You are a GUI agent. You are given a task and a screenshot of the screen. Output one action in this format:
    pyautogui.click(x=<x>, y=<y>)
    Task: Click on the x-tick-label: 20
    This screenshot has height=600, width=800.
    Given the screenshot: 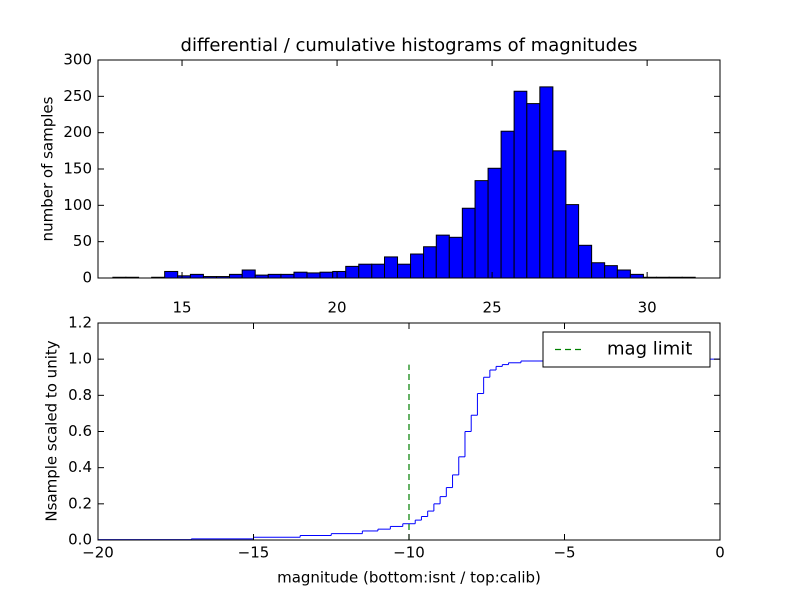 What is the action you would take?
    pyautogui.click(x=337, y=308)
    